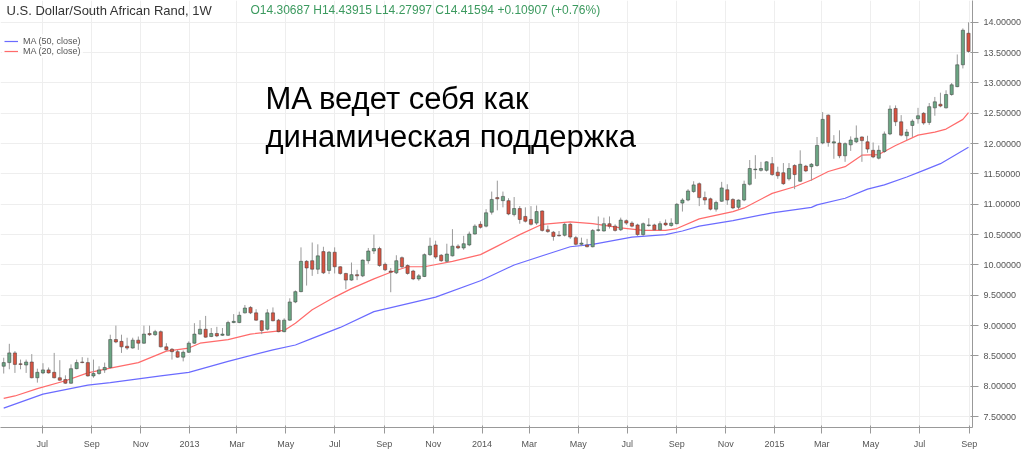  What do you see at coordinates (1002, 22) in the screenshot?
I see `y-tick-label: 14.00000` at bounding box center [1002, 22].